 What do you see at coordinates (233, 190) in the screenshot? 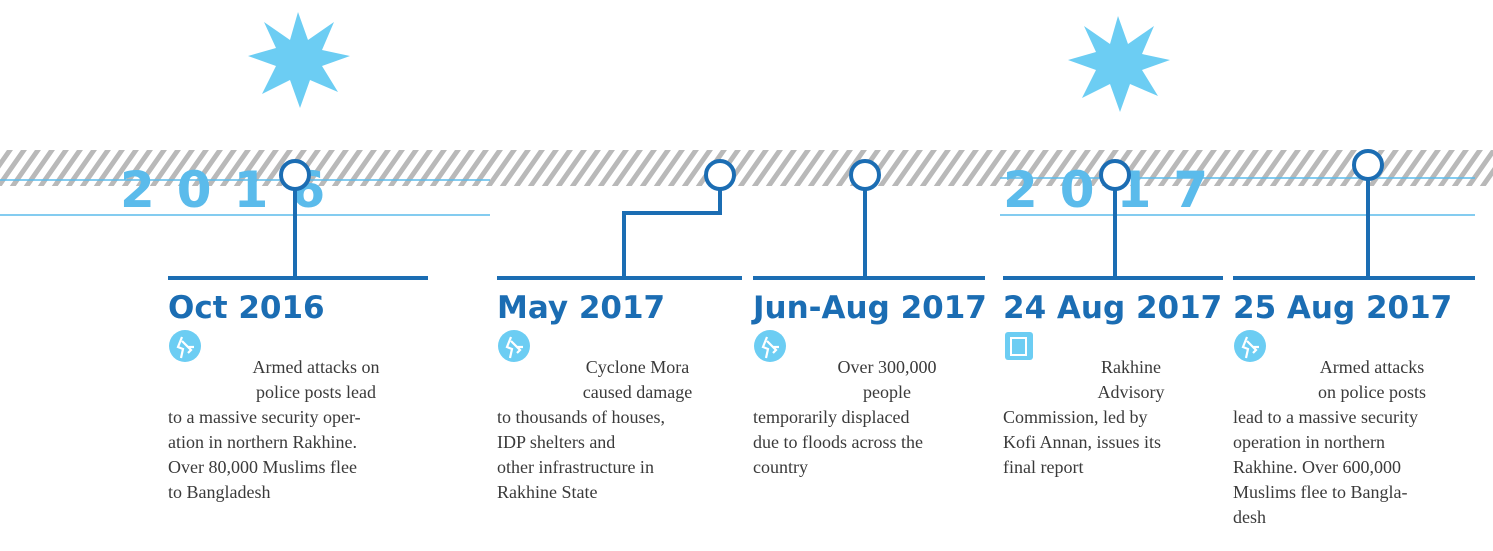
I see `year: 2016` at bounding box center [233, 190].